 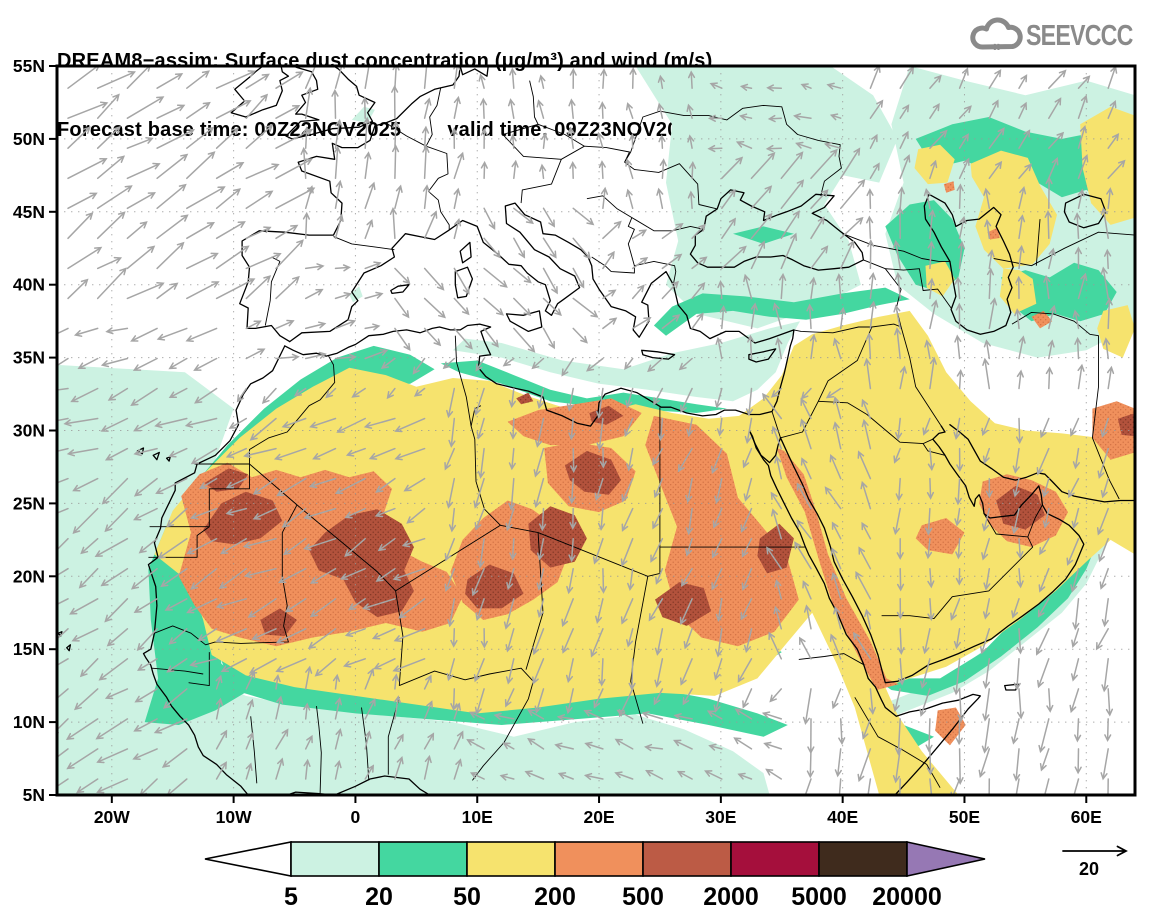 I want to click on lat-label-25N: 25N, so click(x=29, y=503).